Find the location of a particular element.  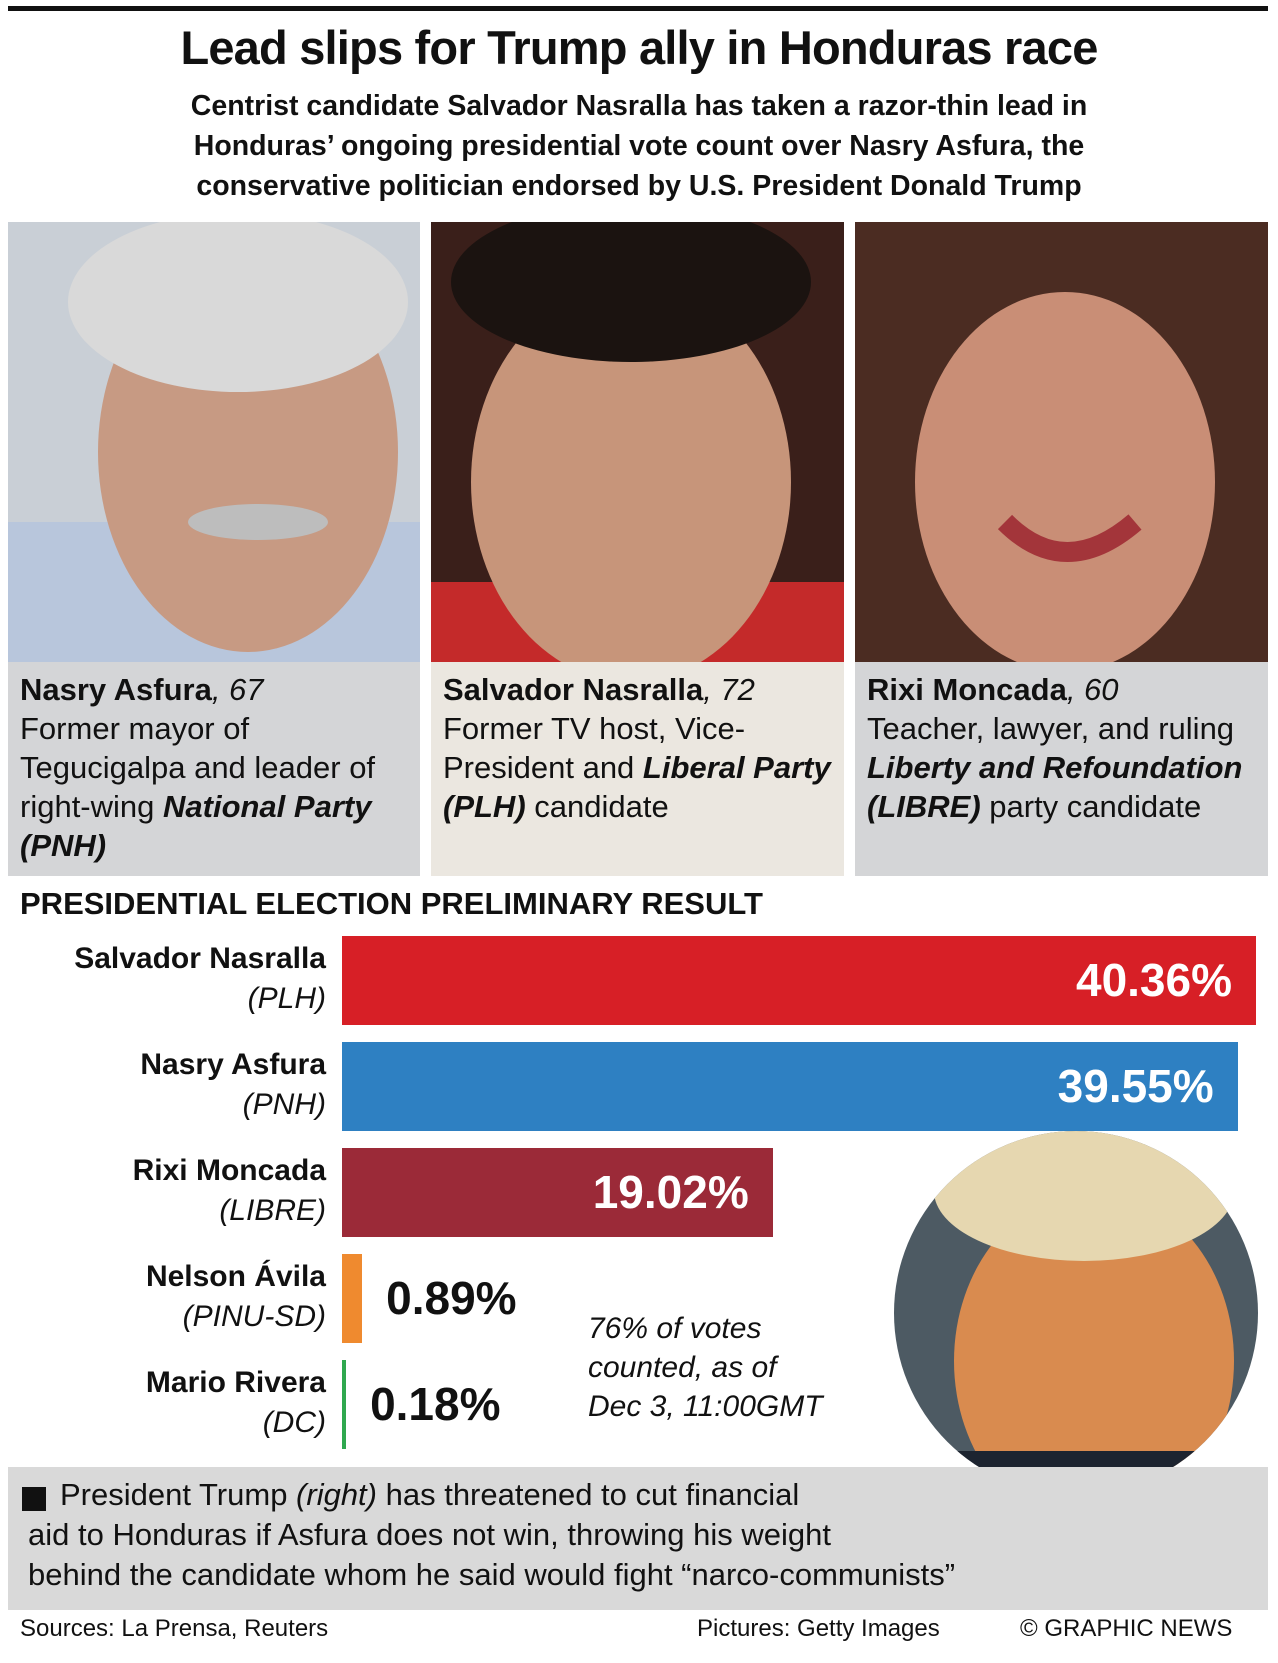

text-run: Salvador Nasralla is located at coordinates (573, 689).